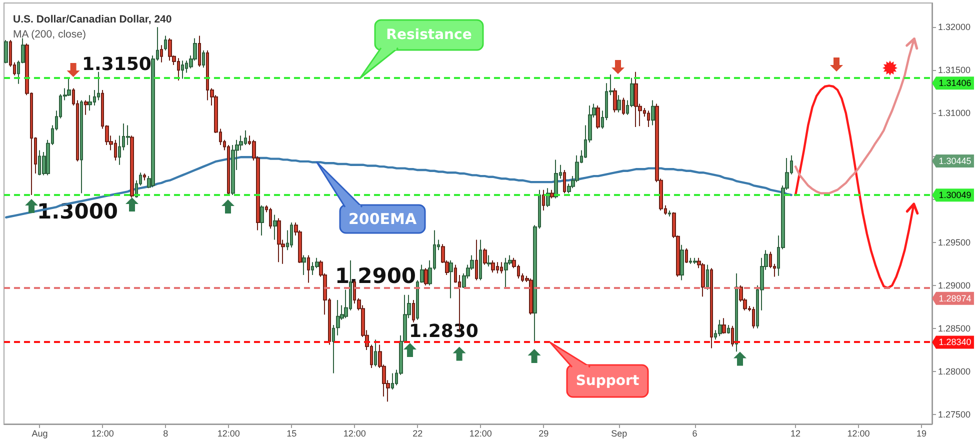 This screenshot has height=448, width=975. Describe the element at coordinates (608, 381) in the screenshot. I see `annotation: Support` at that location.